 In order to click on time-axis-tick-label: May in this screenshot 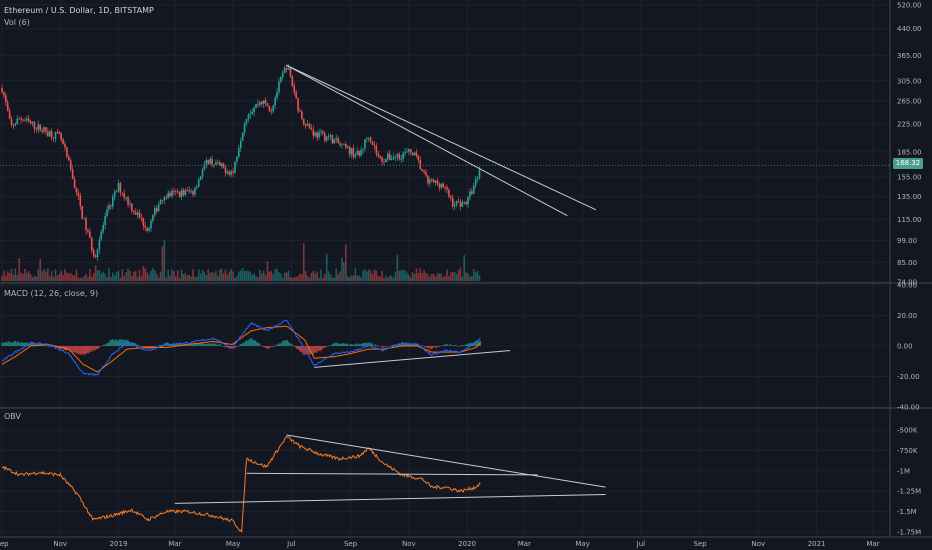, I will do `click(233, 544)`.